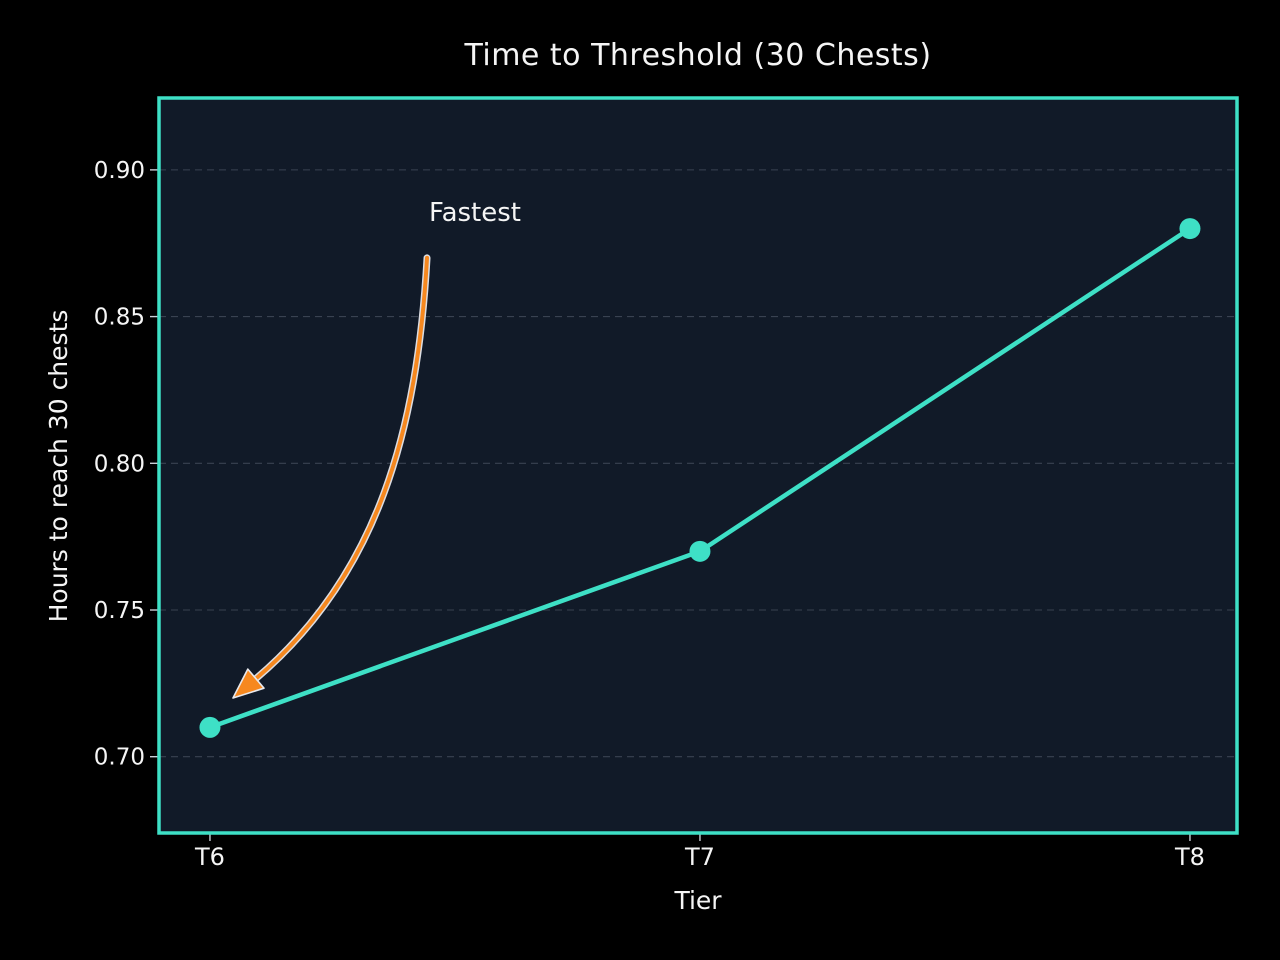 This screenshot has height=960, width=1280. What do you see at coordinates (119, 758) in the screenshot?
I see `y-tick-label: 0.70` at bounding box center [119, 758].